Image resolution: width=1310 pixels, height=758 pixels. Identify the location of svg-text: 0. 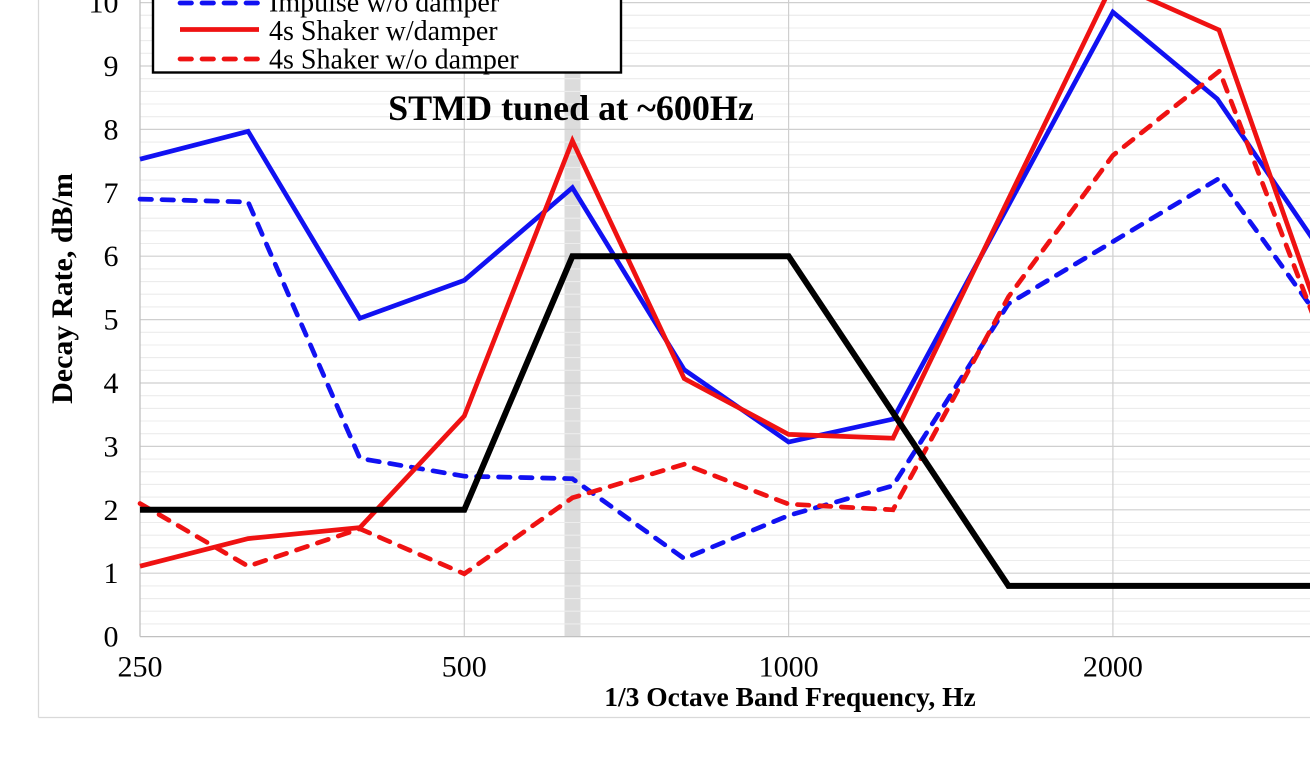
(111, 637).